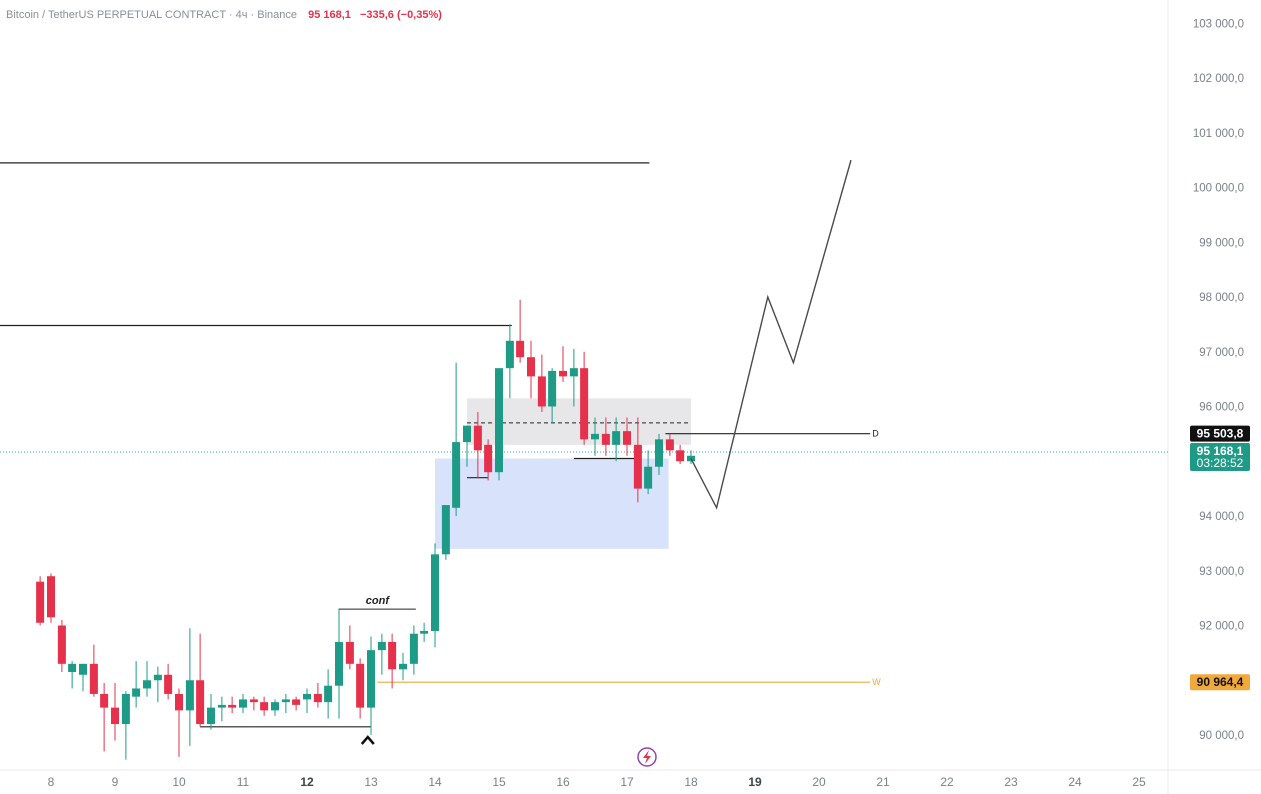  I want to click on conf-label: conf, so click(378, 601).